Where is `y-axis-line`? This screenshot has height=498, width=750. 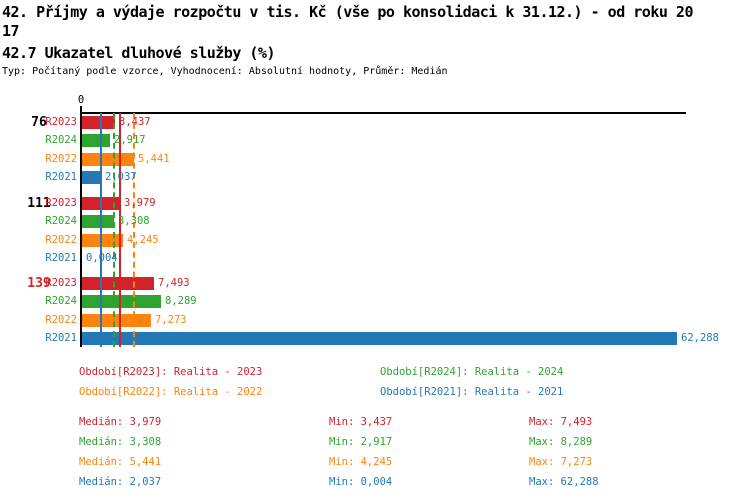
y-axis-line is located at coordinates (81, 226).